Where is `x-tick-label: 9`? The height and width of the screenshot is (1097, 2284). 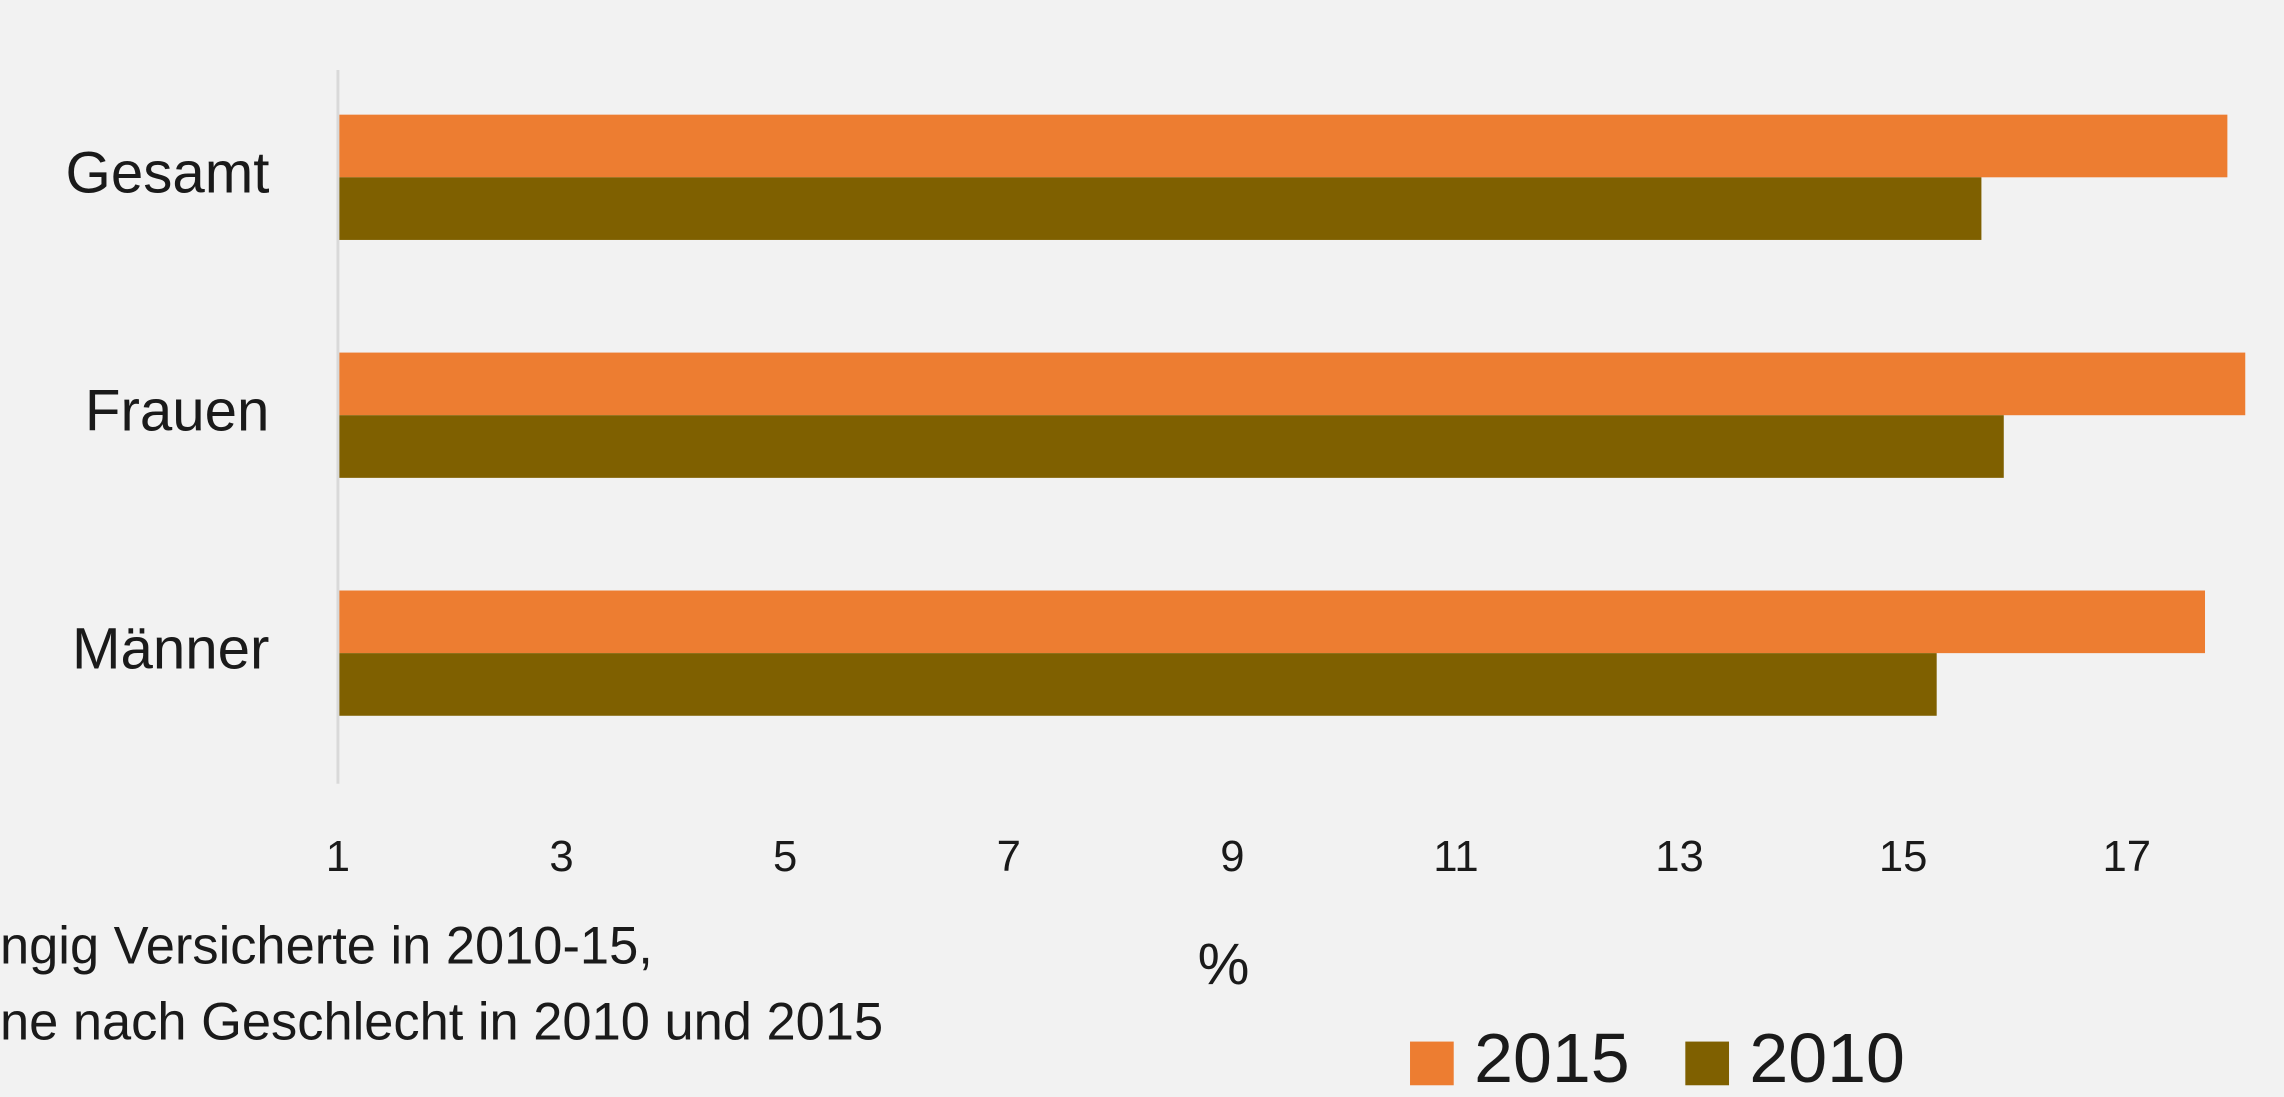
x-tick-label: 9 is located at coordinates (1232, 856).